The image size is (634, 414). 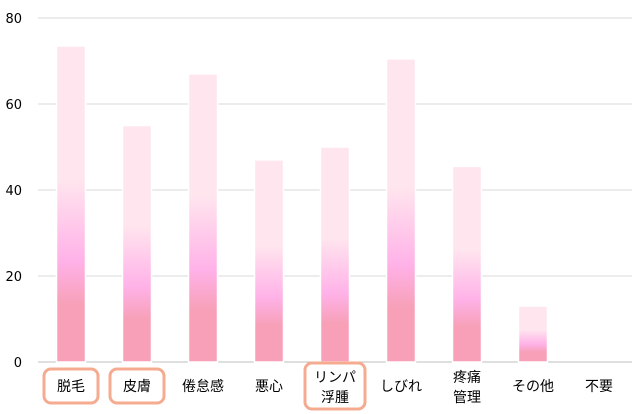 I want to click on x-category-label-0-0: 脱毛, so click(x=71, y=387).